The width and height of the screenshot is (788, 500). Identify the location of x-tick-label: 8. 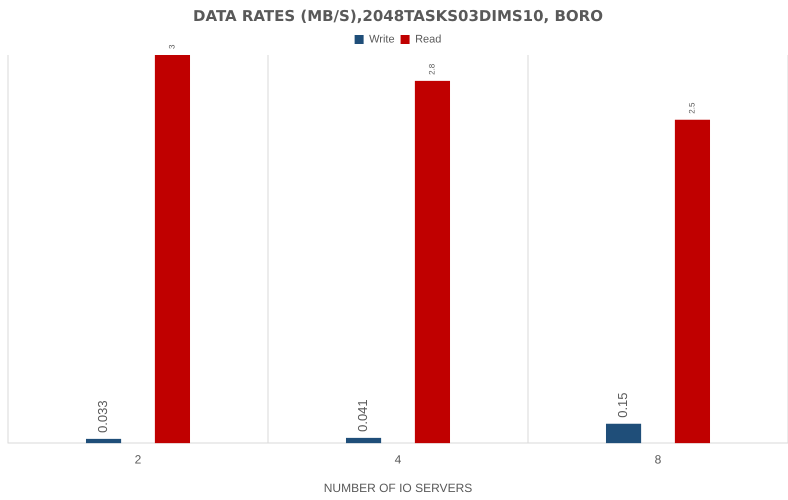
(658, 459).